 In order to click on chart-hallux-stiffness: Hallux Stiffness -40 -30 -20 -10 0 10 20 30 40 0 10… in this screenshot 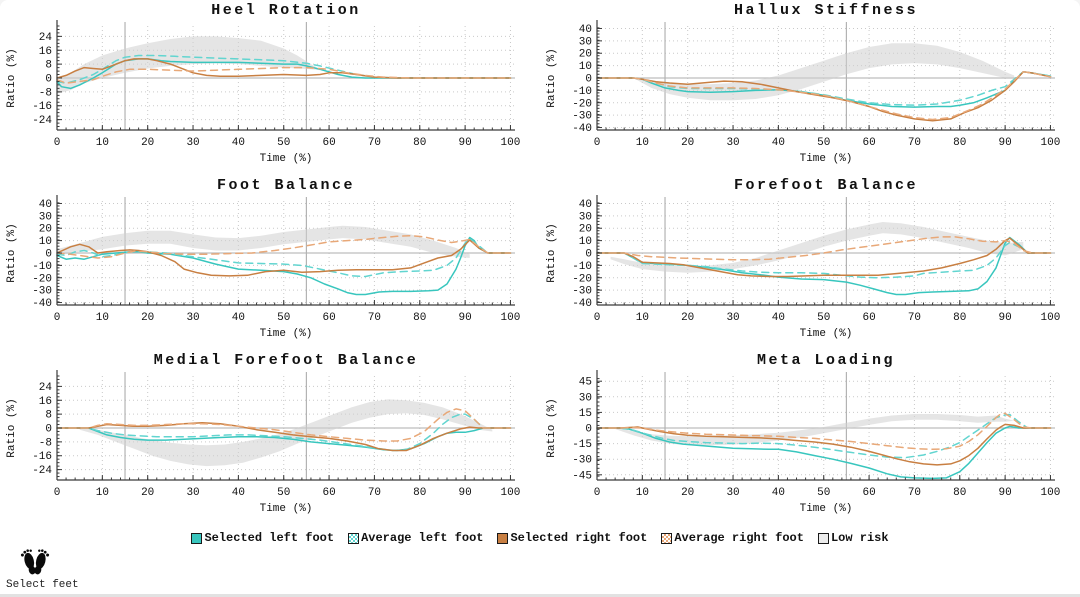, I will do `click(810, 87)`.